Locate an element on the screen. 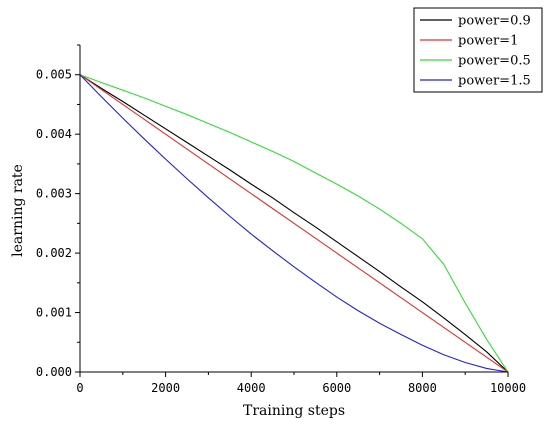  legend: power=0.9 power=1 power=0.5 power=1.5 is located at coordinates (478, 50).